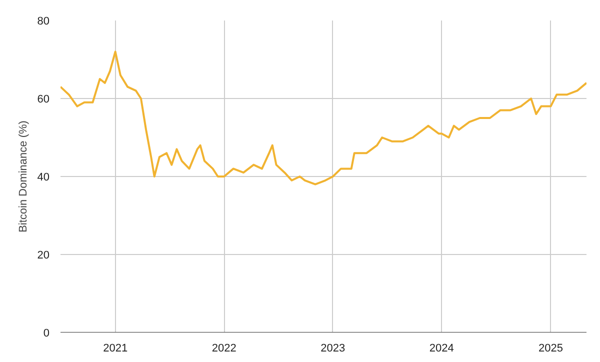 The height and width of the screenshot is (362, 600). I want to click on x-tick-label: 2022, so click(224, 348).